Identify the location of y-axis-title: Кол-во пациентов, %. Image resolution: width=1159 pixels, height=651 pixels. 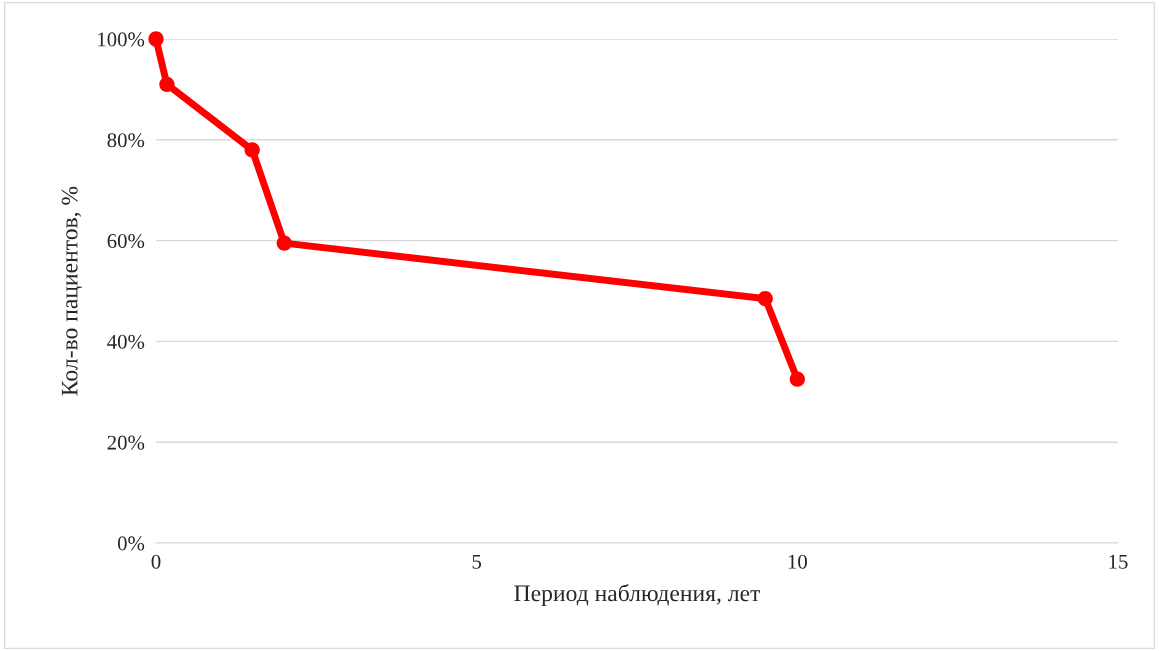
(71, 291).